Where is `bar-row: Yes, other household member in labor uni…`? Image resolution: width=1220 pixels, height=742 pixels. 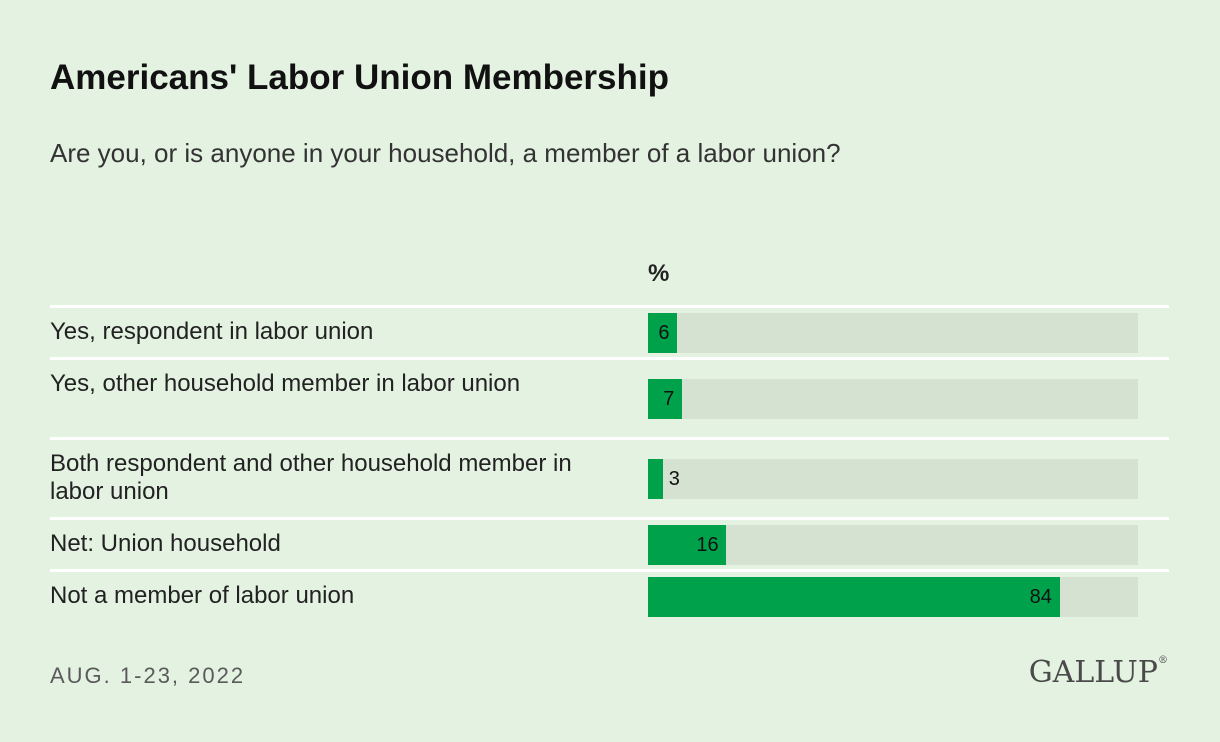
bar-row: Yes, other household member in labor uni… is located at coordinates (609, 397).